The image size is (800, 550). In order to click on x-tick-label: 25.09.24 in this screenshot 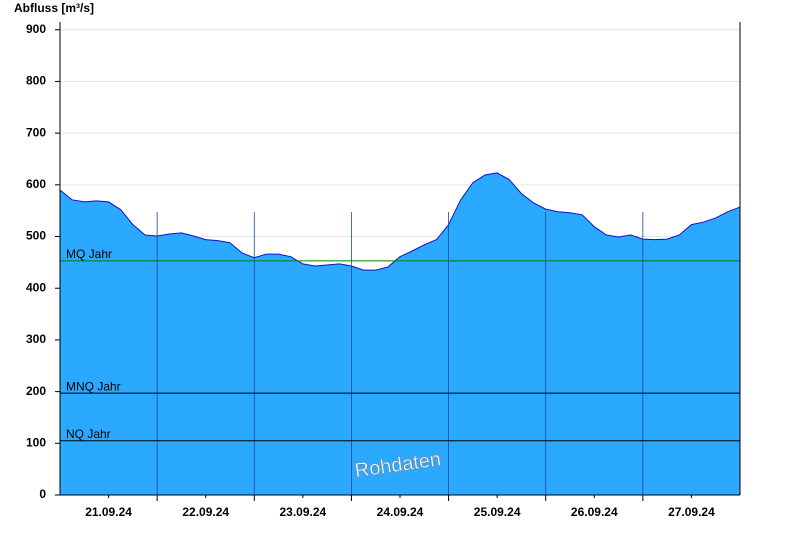, I will do `click(497, 512)`.